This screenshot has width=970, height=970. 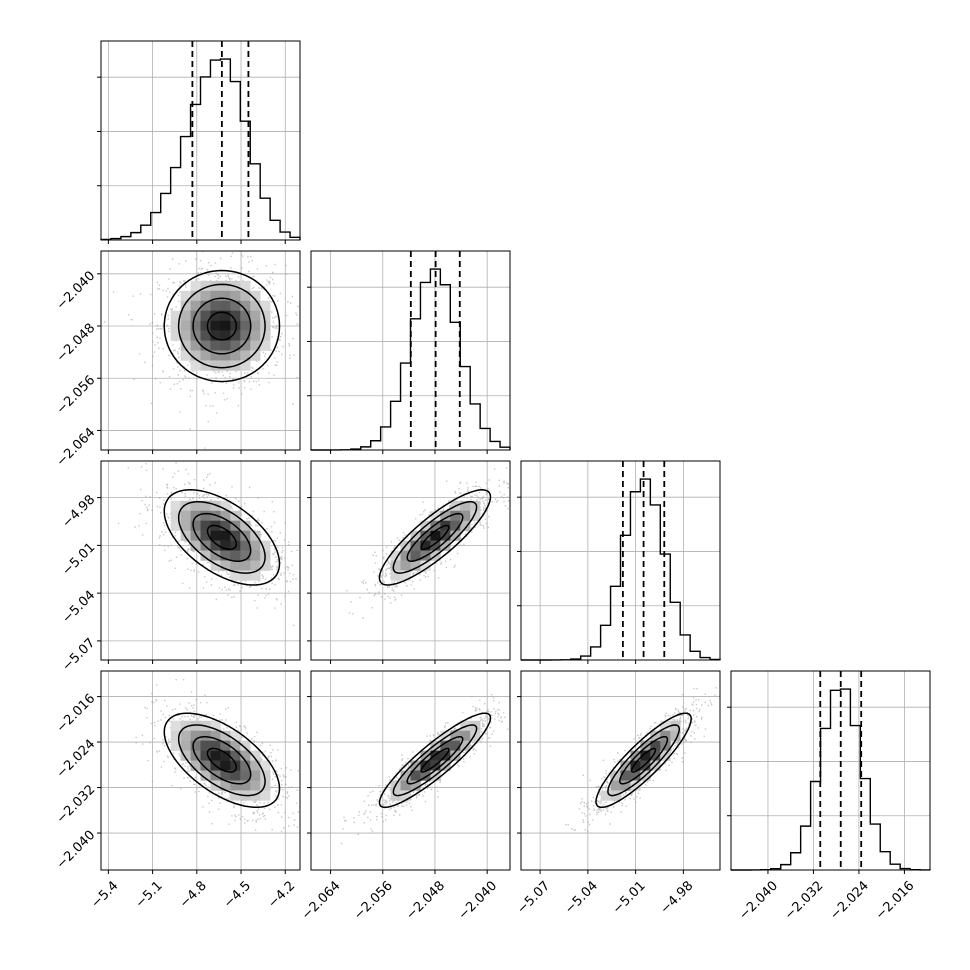 I want to click on y-tick-label: −2.024, so click(x=76, y=759).